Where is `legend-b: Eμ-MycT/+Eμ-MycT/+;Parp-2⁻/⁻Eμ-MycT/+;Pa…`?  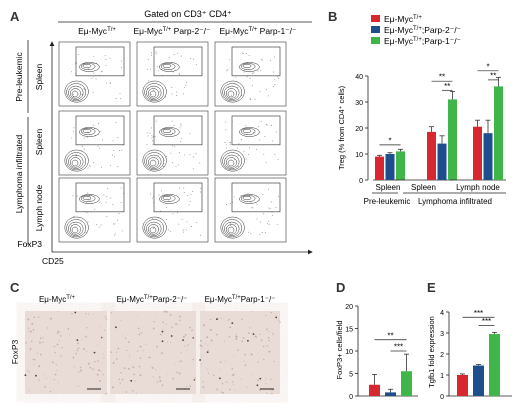 legend-b: Eμ-MycT/+Eμ-MycT/+;Parp-2⁻/⁻Eμ-MycT/+;Pa… is located at coordinates (416, 30).